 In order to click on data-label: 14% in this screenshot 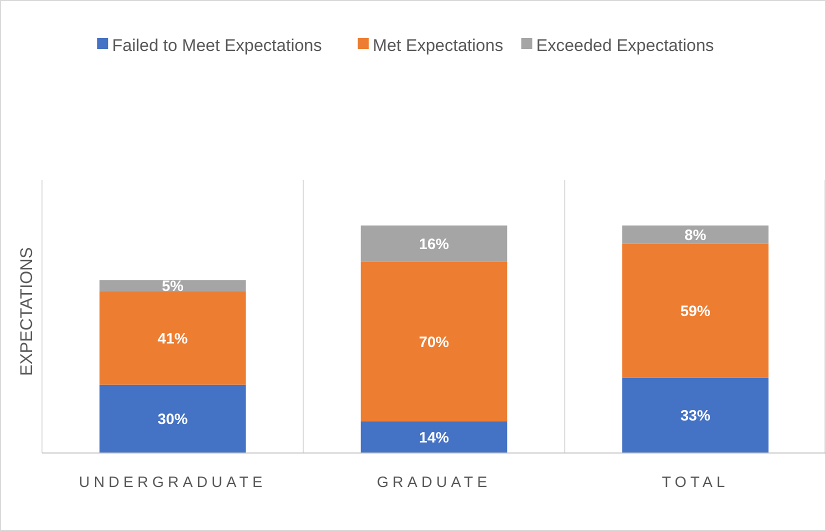, I will do `click(434, 437)`.